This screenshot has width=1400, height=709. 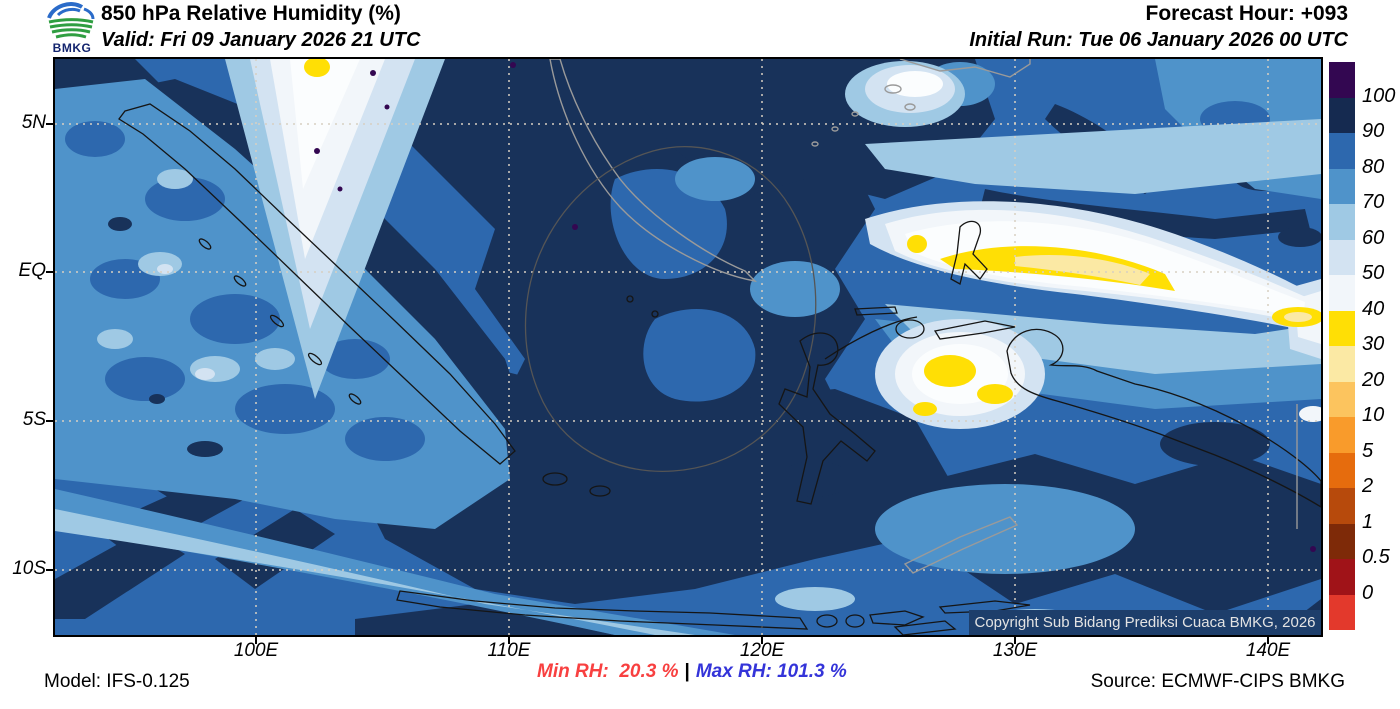 What do you see at coordinates (1373, 166) in the screenshot?
I see `colorbar-tick-label: 80` at bounding box center [1373, 166].